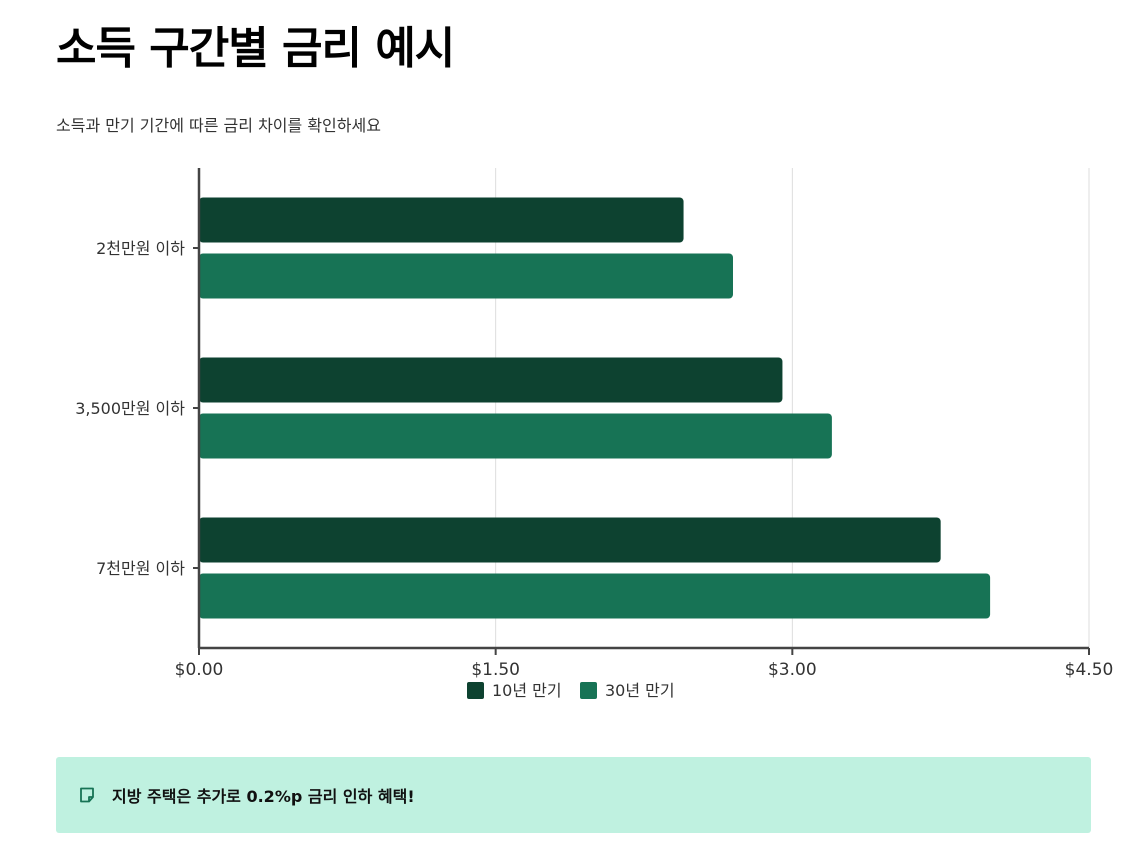 This screenshot has width=1148, height=845. I want to click on y-tick-label: 3,500만원 이하, so click(130, 408).